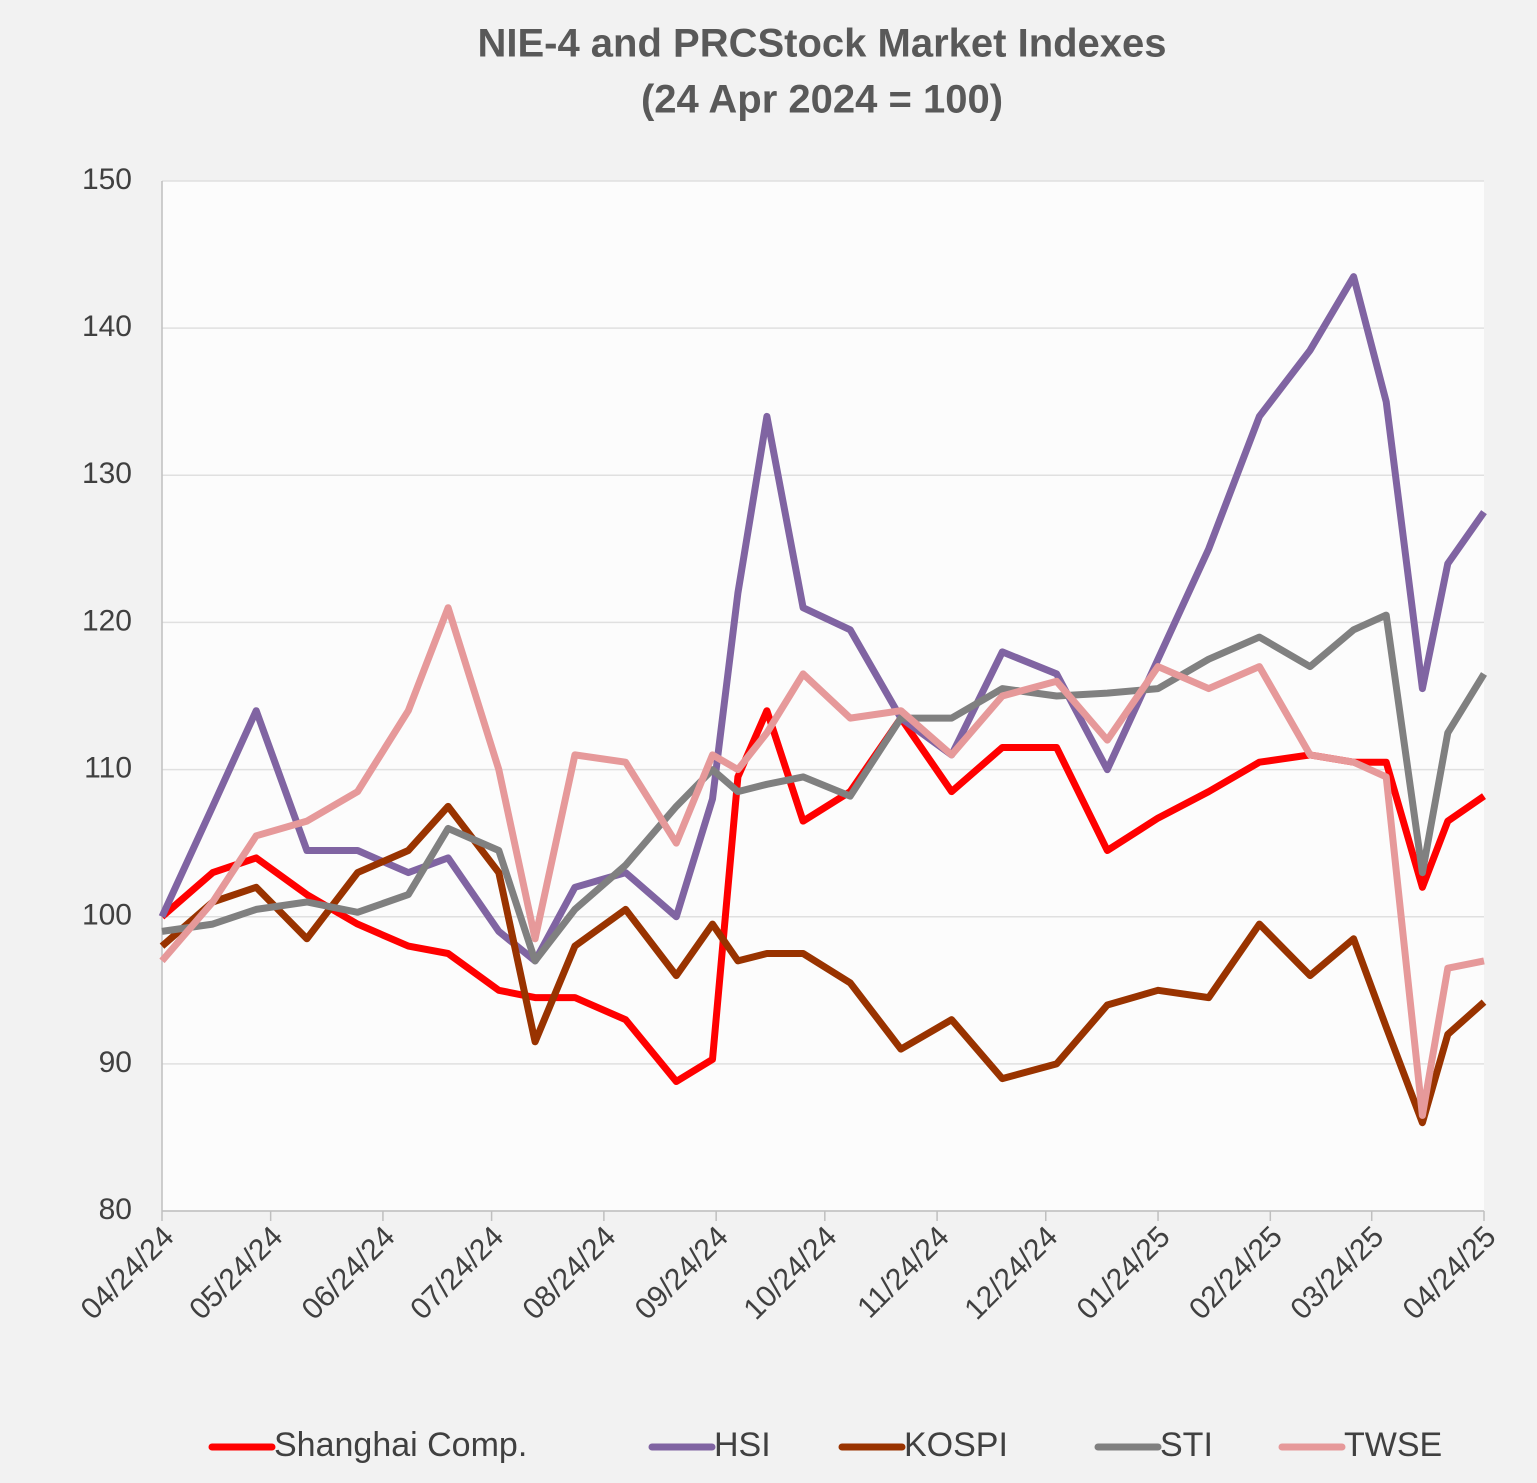 Image resolution: width=1537 pixels, height=1483 pixels. I want to click on legend-item: Shanghai Comp., so click(367, 1445).